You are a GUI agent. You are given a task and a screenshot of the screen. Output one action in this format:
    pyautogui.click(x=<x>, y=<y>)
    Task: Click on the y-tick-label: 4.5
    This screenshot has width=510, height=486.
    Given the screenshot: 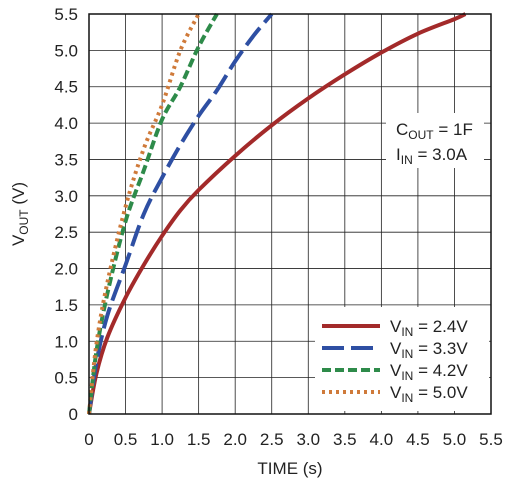 What is the action you would take?
    pyautogui.click(x=66, y=87)
    